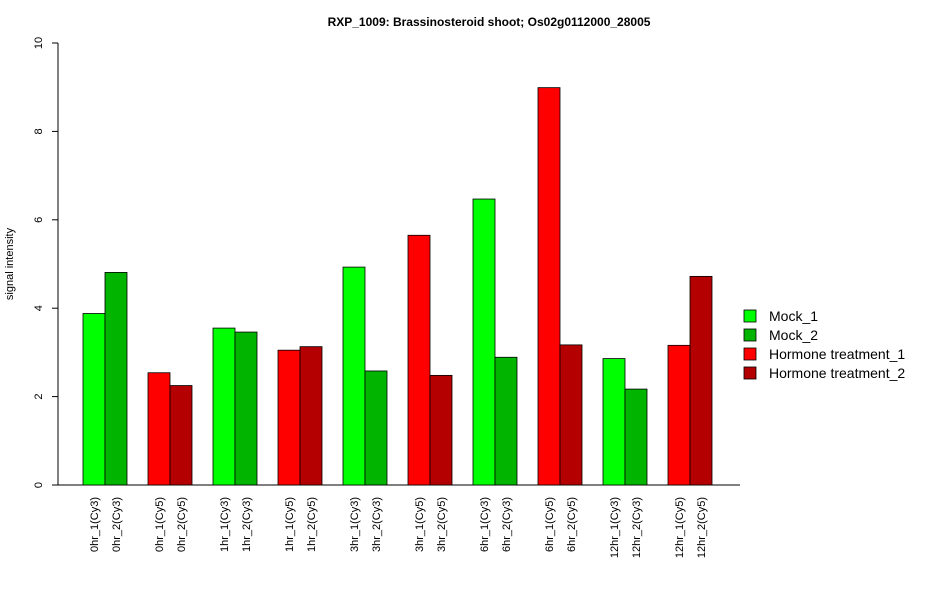 The height and width of the screenshot is (600, 950). I want to click on legend-label: Mock_1, so click(793, 316).